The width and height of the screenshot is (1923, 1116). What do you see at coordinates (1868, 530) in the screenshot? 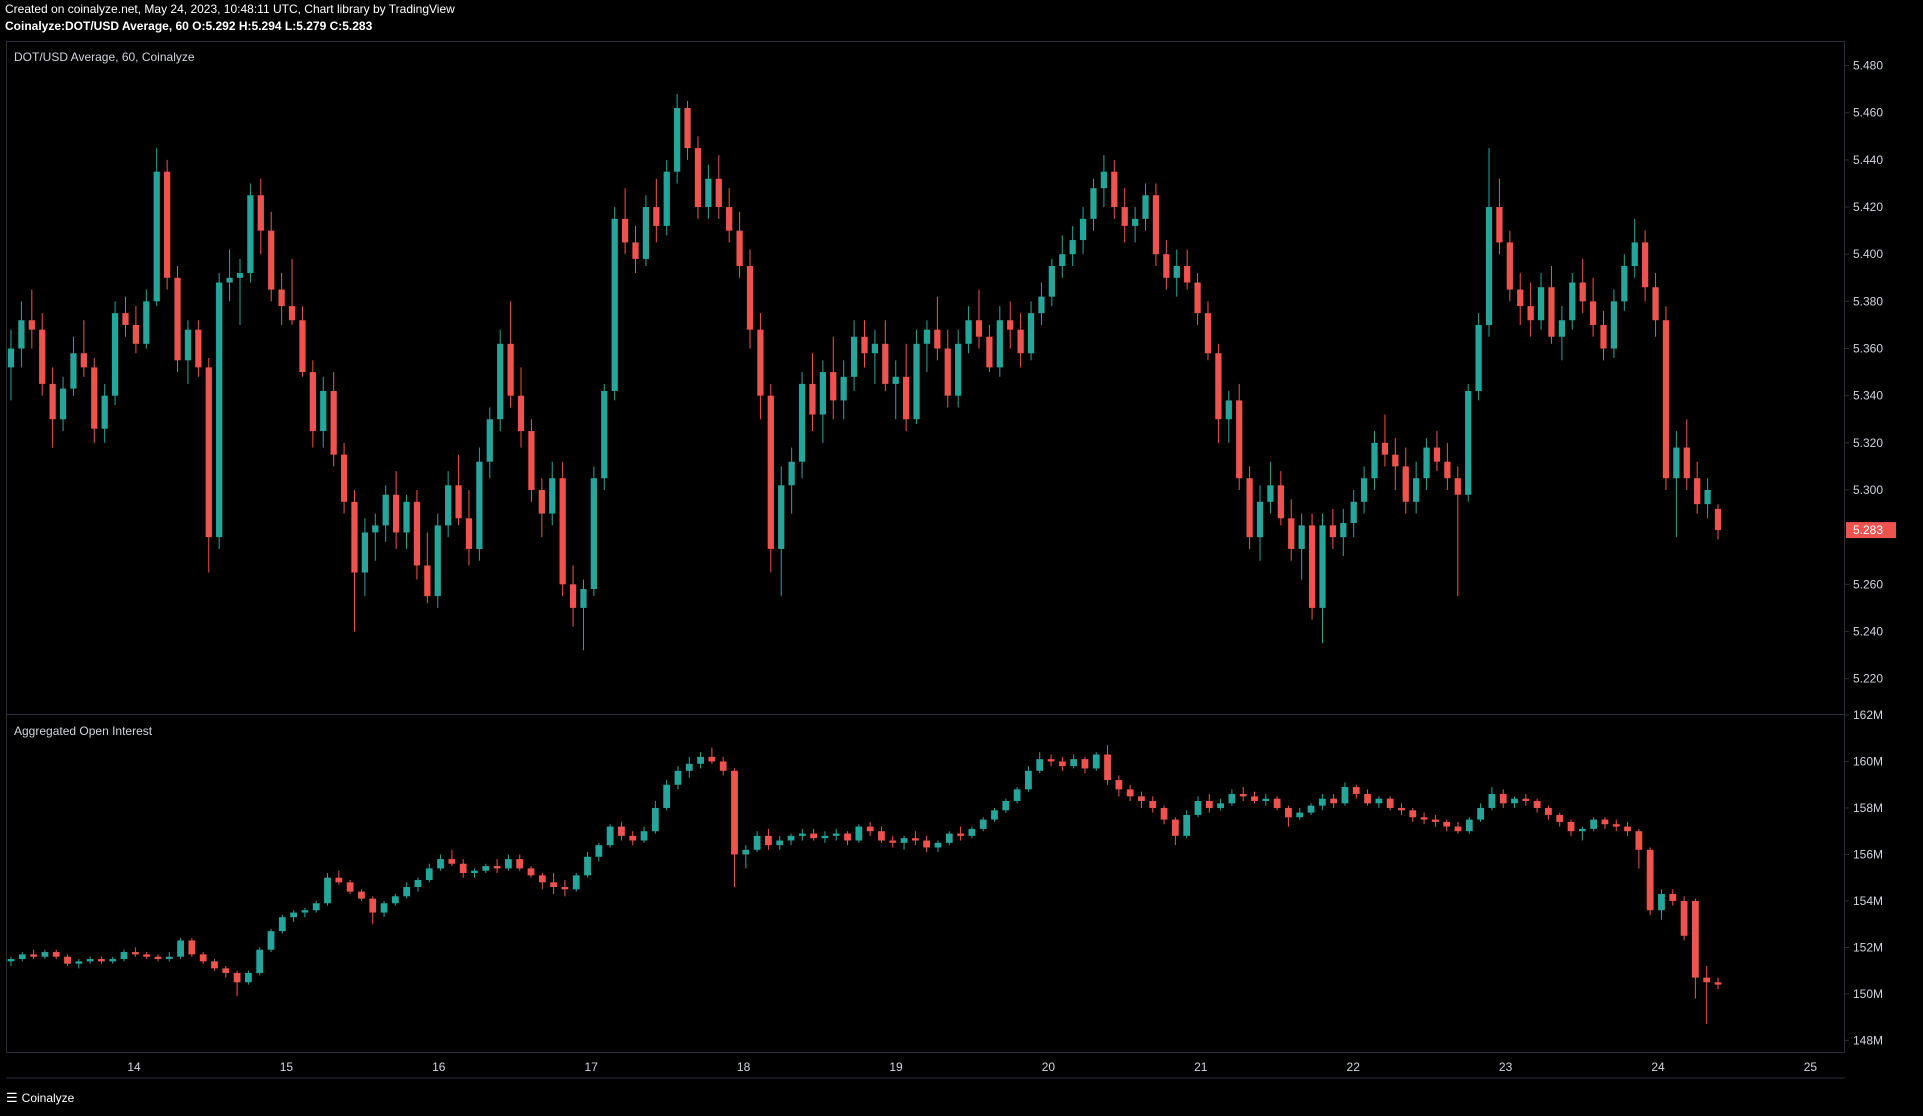
I see `last-price-label: 5.283` at bounding box center [1868, 530].